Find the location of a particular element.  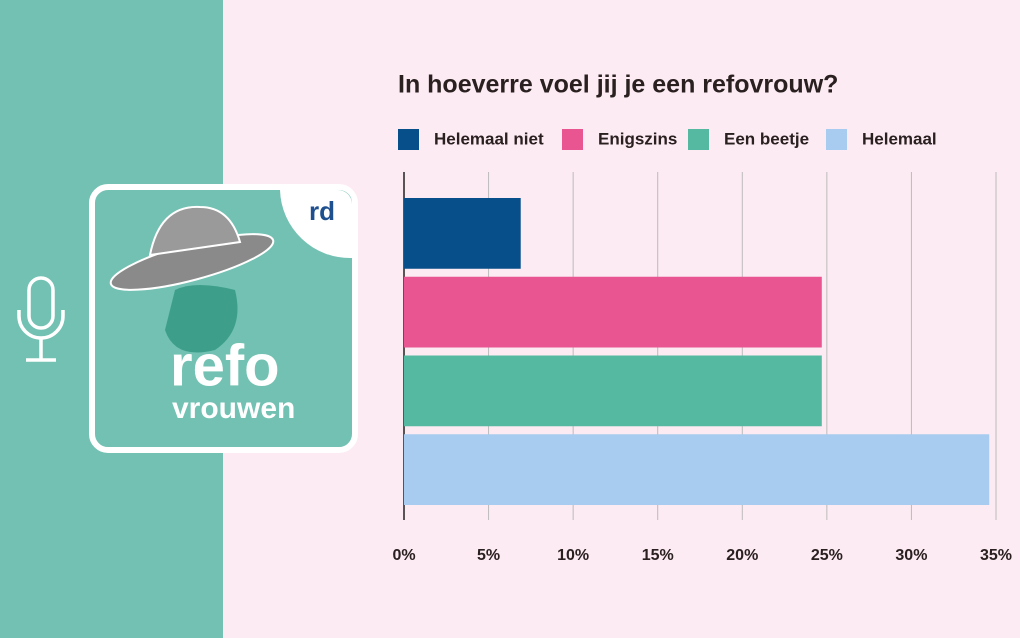

x-tick-label: 30% is located at coordinates (911, 555).